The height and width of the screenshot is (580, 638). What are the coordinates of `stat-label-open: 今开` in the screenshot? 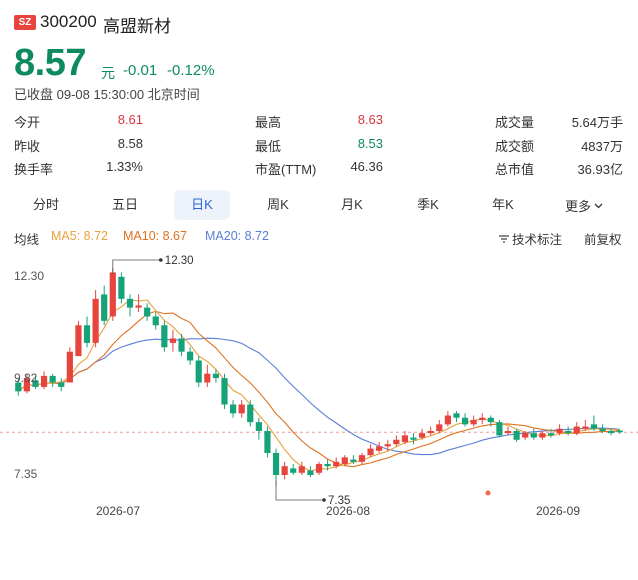 It's located at (27, 122).